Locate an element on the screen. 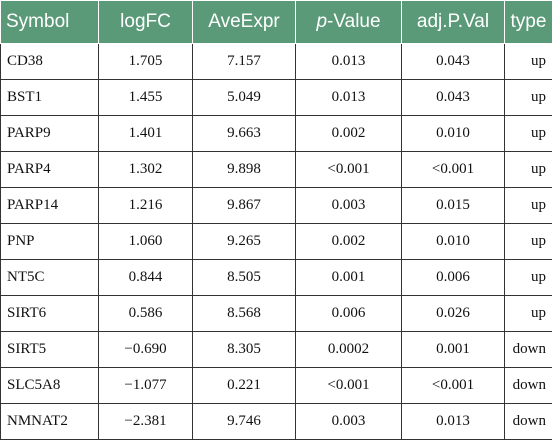 Image resolution: width=552 pixels, height=440 pixels. cell-logfc: −0.690 is located at coordinates (146, 350).